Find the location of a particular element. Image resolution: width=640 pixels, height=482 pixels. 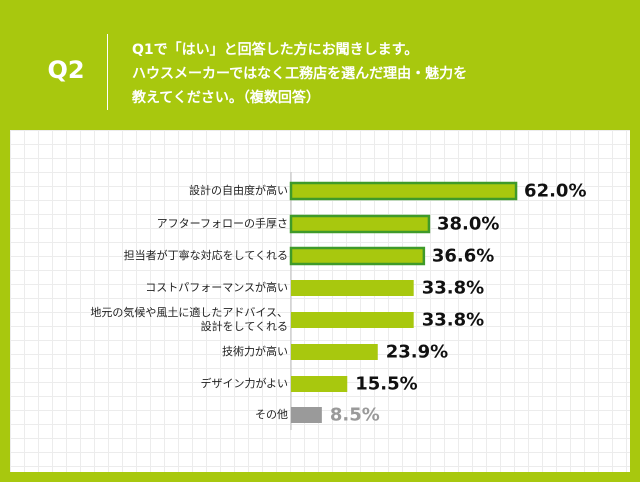

value-label: 38.0% is located at coordinates (468, 224).